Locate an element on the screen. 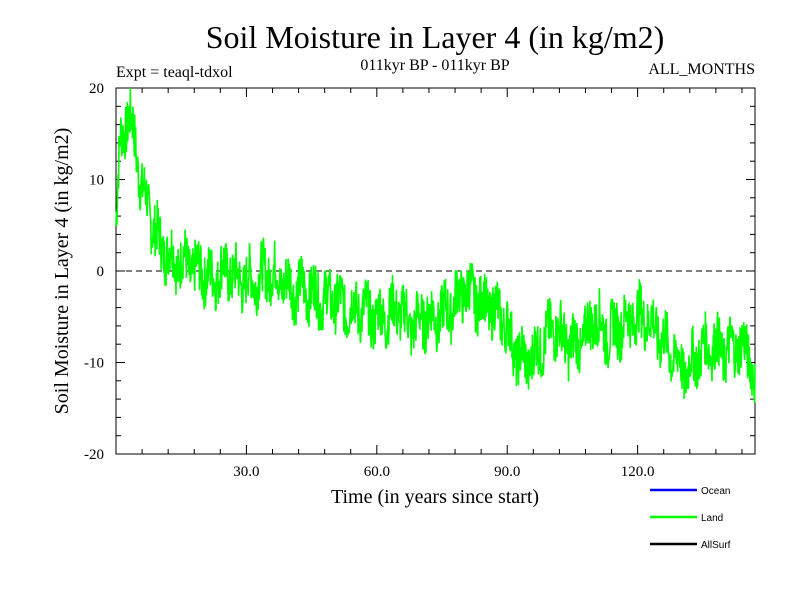 This screenshot has height=600, width=800. y-tick-label: 20 is located at coordinates (96, 89).